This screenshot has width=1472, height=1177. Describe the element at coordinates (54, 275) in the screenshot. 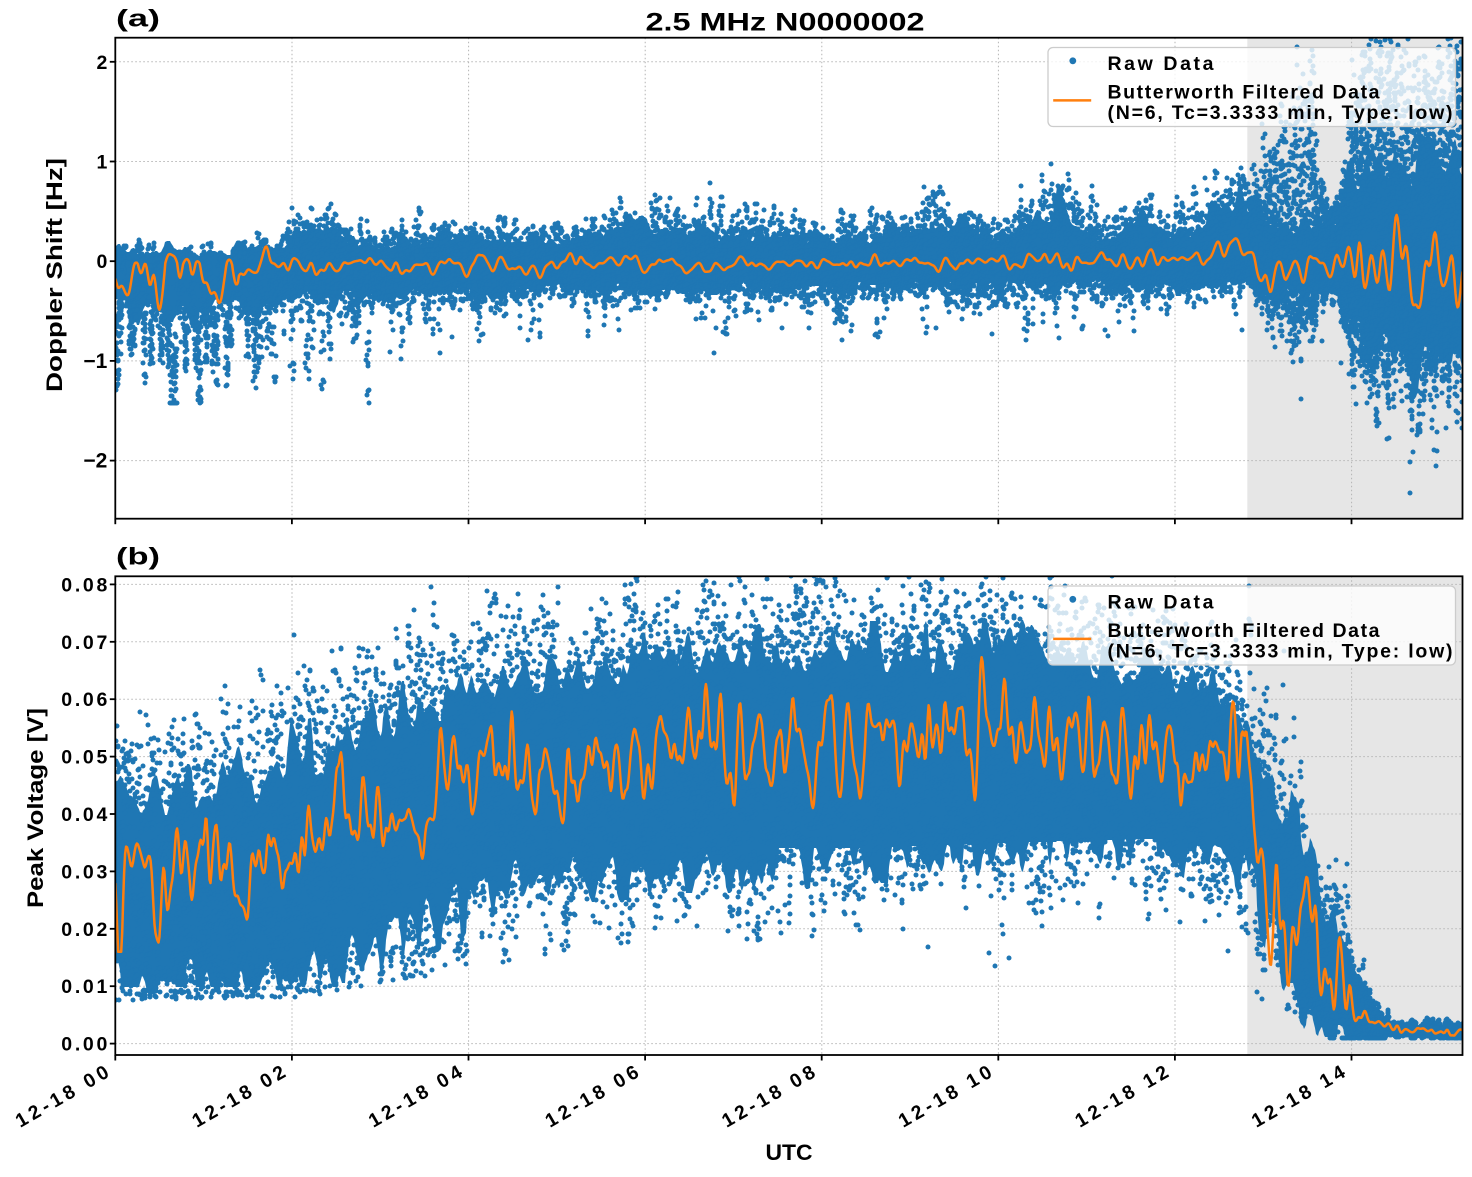

I see `svg-text: Doppler Shift [Hz]` at that location.